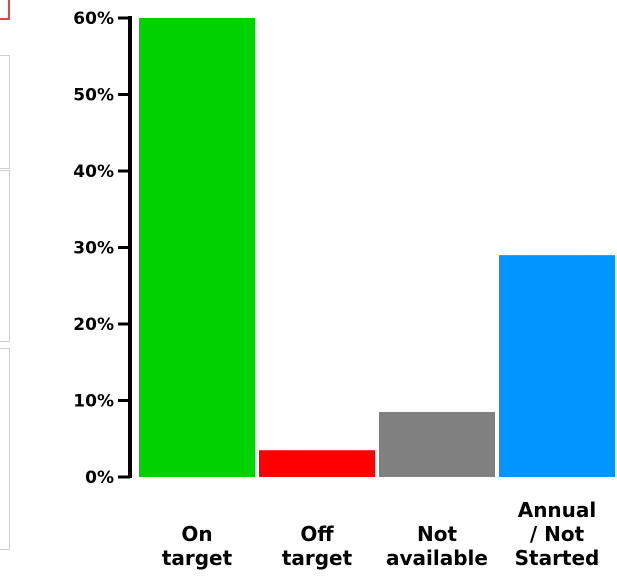  What do you see at coordinates (93, 325) in the screenshot?
I see `y-tick-label: 20%` at bounding box center [93, 325].